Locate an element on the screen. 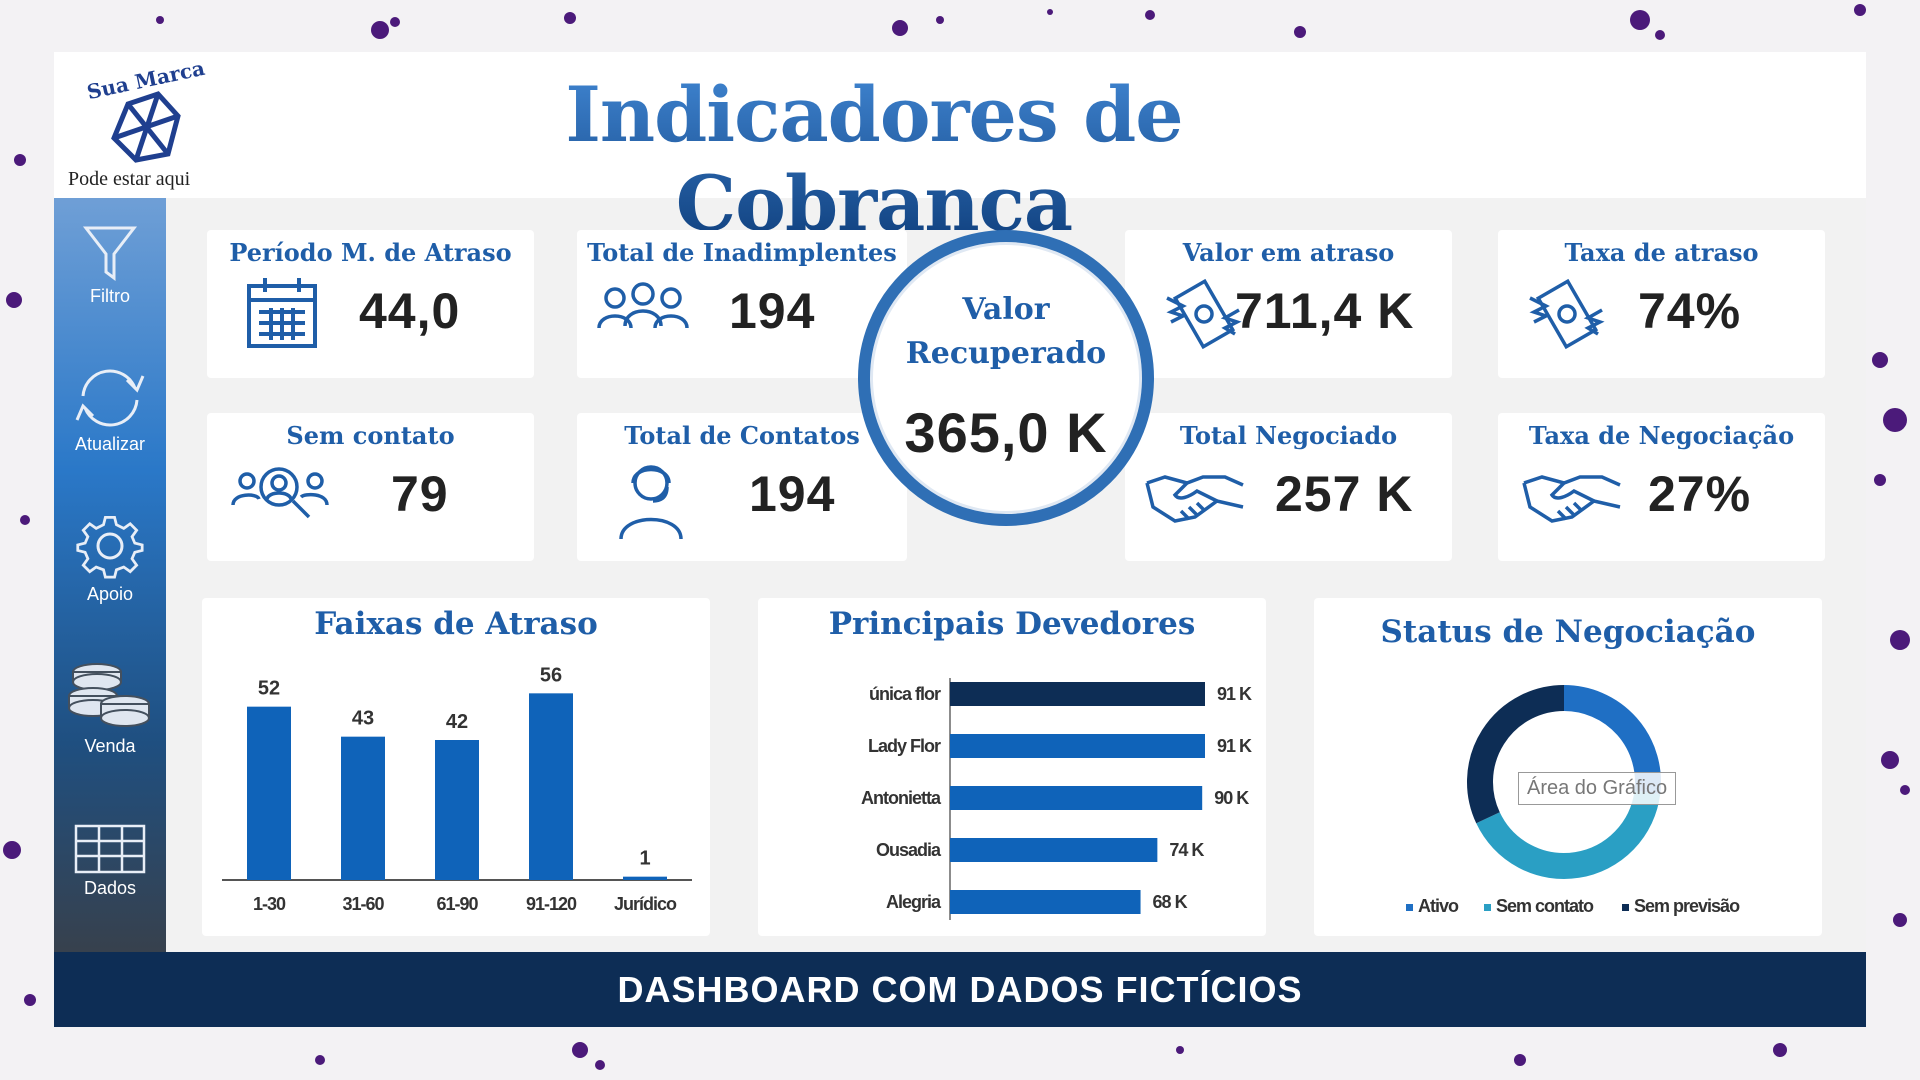 The image size is (1920, 1080). chart-area-tooltip: Área do Gráfico is located at coordinates (1597, 788).